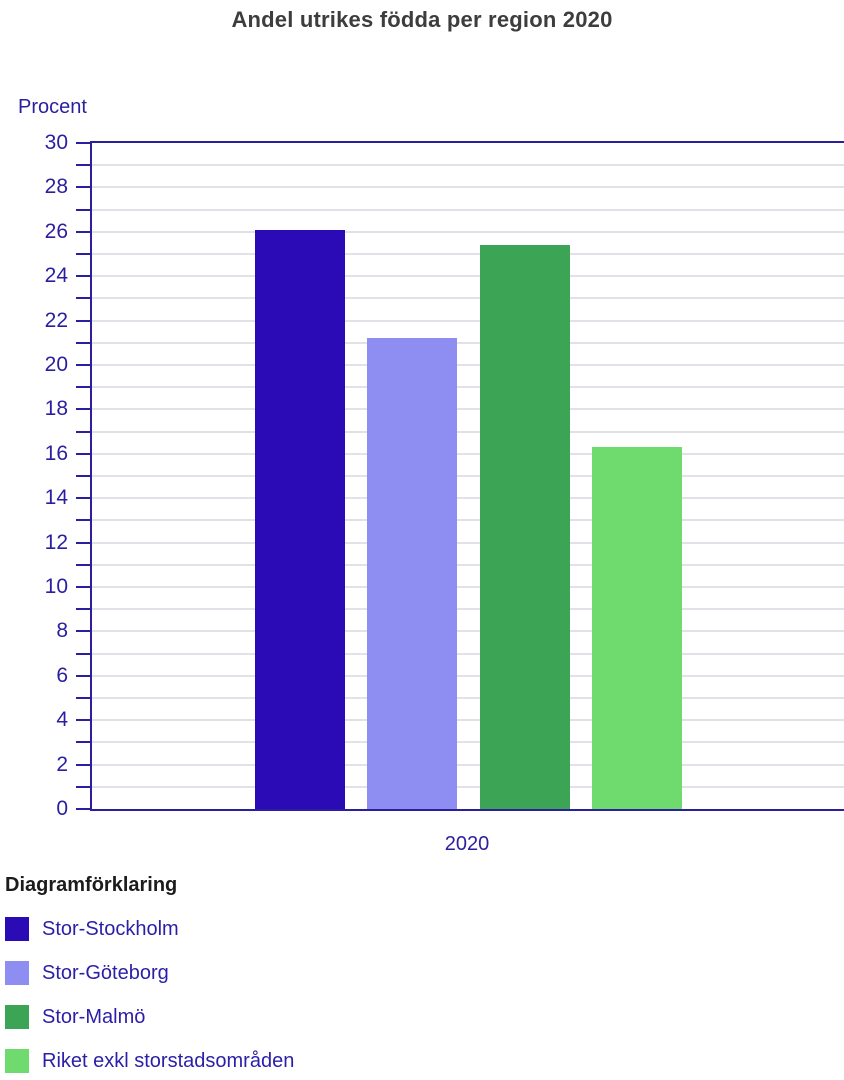  I want to click on legend-label: Riket exkl storstadsområden, so click(168, 1061).